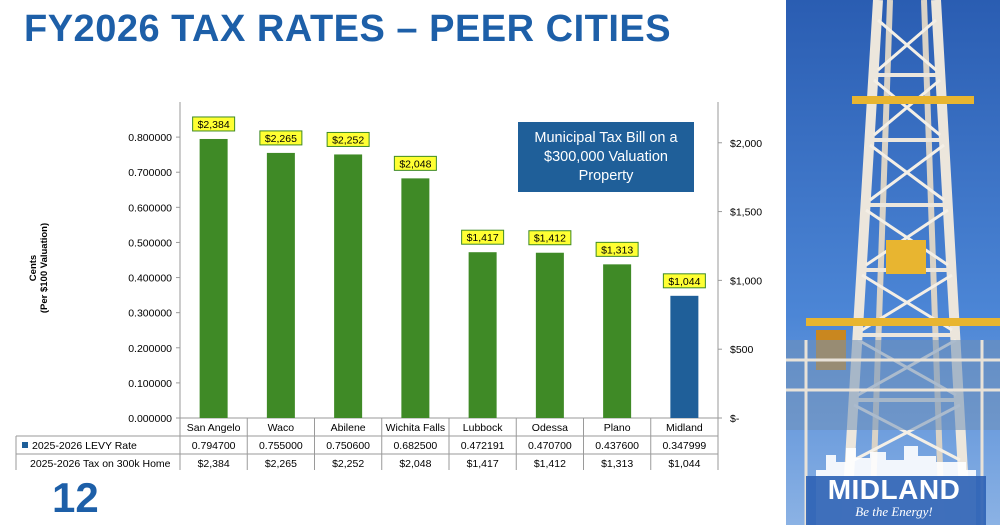  Describe the element at coordinates (742, 350) in the screenshot. I see `y2-tick-label: $500` at that location.